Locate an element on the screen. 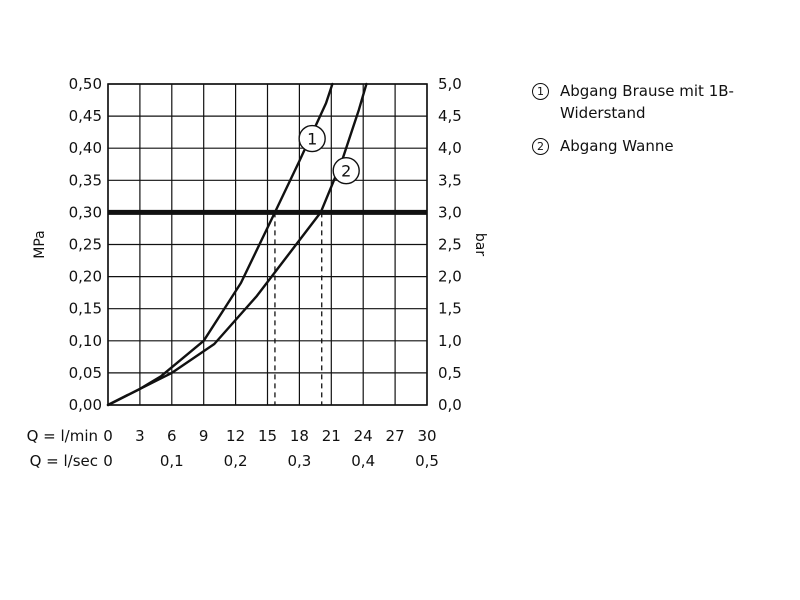  y-tick-label-right: 3,5 is located at coordinates (450, 180).